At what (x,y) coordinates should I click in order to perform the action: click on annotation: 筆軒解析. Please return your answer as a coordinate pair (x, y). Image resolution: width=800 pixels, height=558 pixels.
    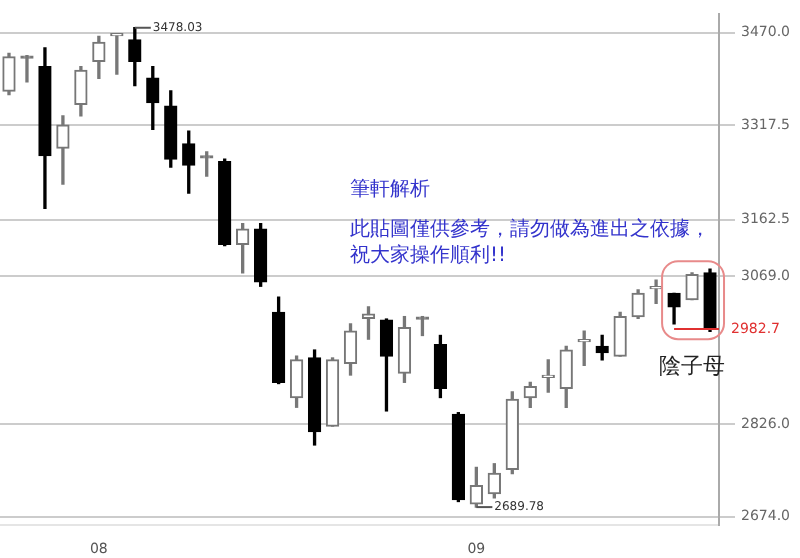
    Looking at the image, I should click on (390, 189).